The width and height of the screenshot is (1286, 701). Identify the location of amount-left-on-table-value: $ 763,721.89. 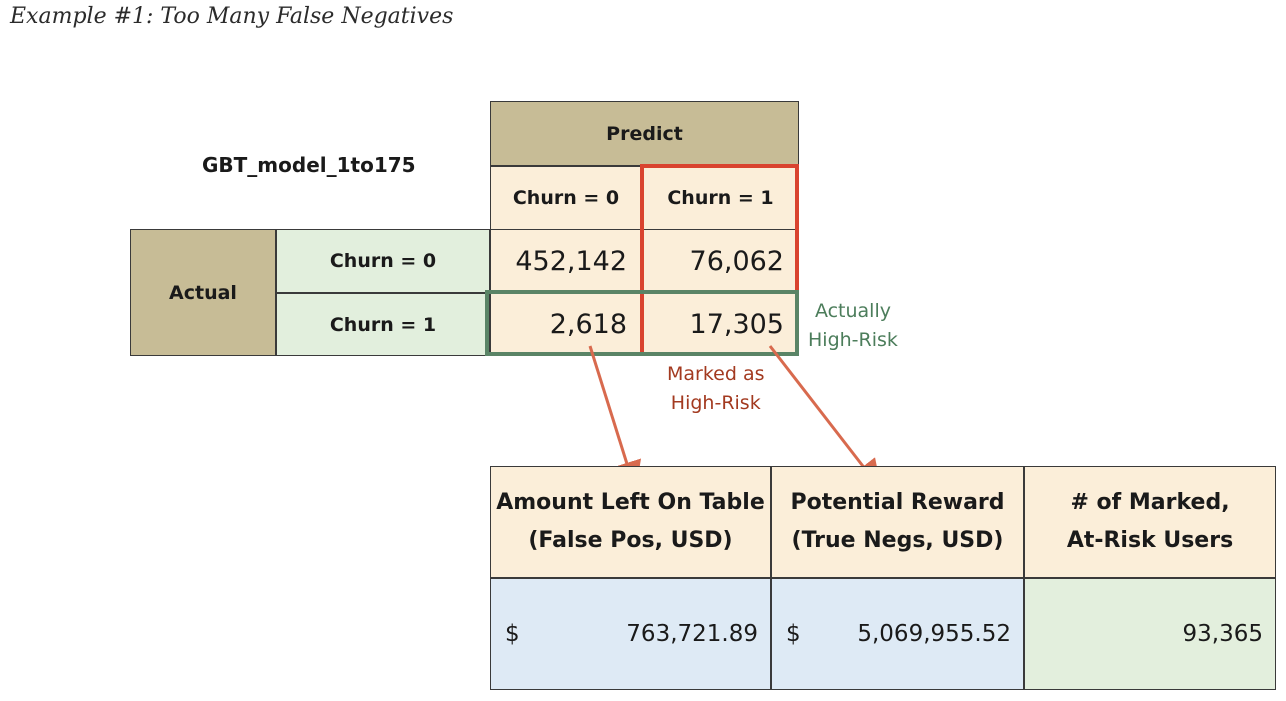
(630, 634).